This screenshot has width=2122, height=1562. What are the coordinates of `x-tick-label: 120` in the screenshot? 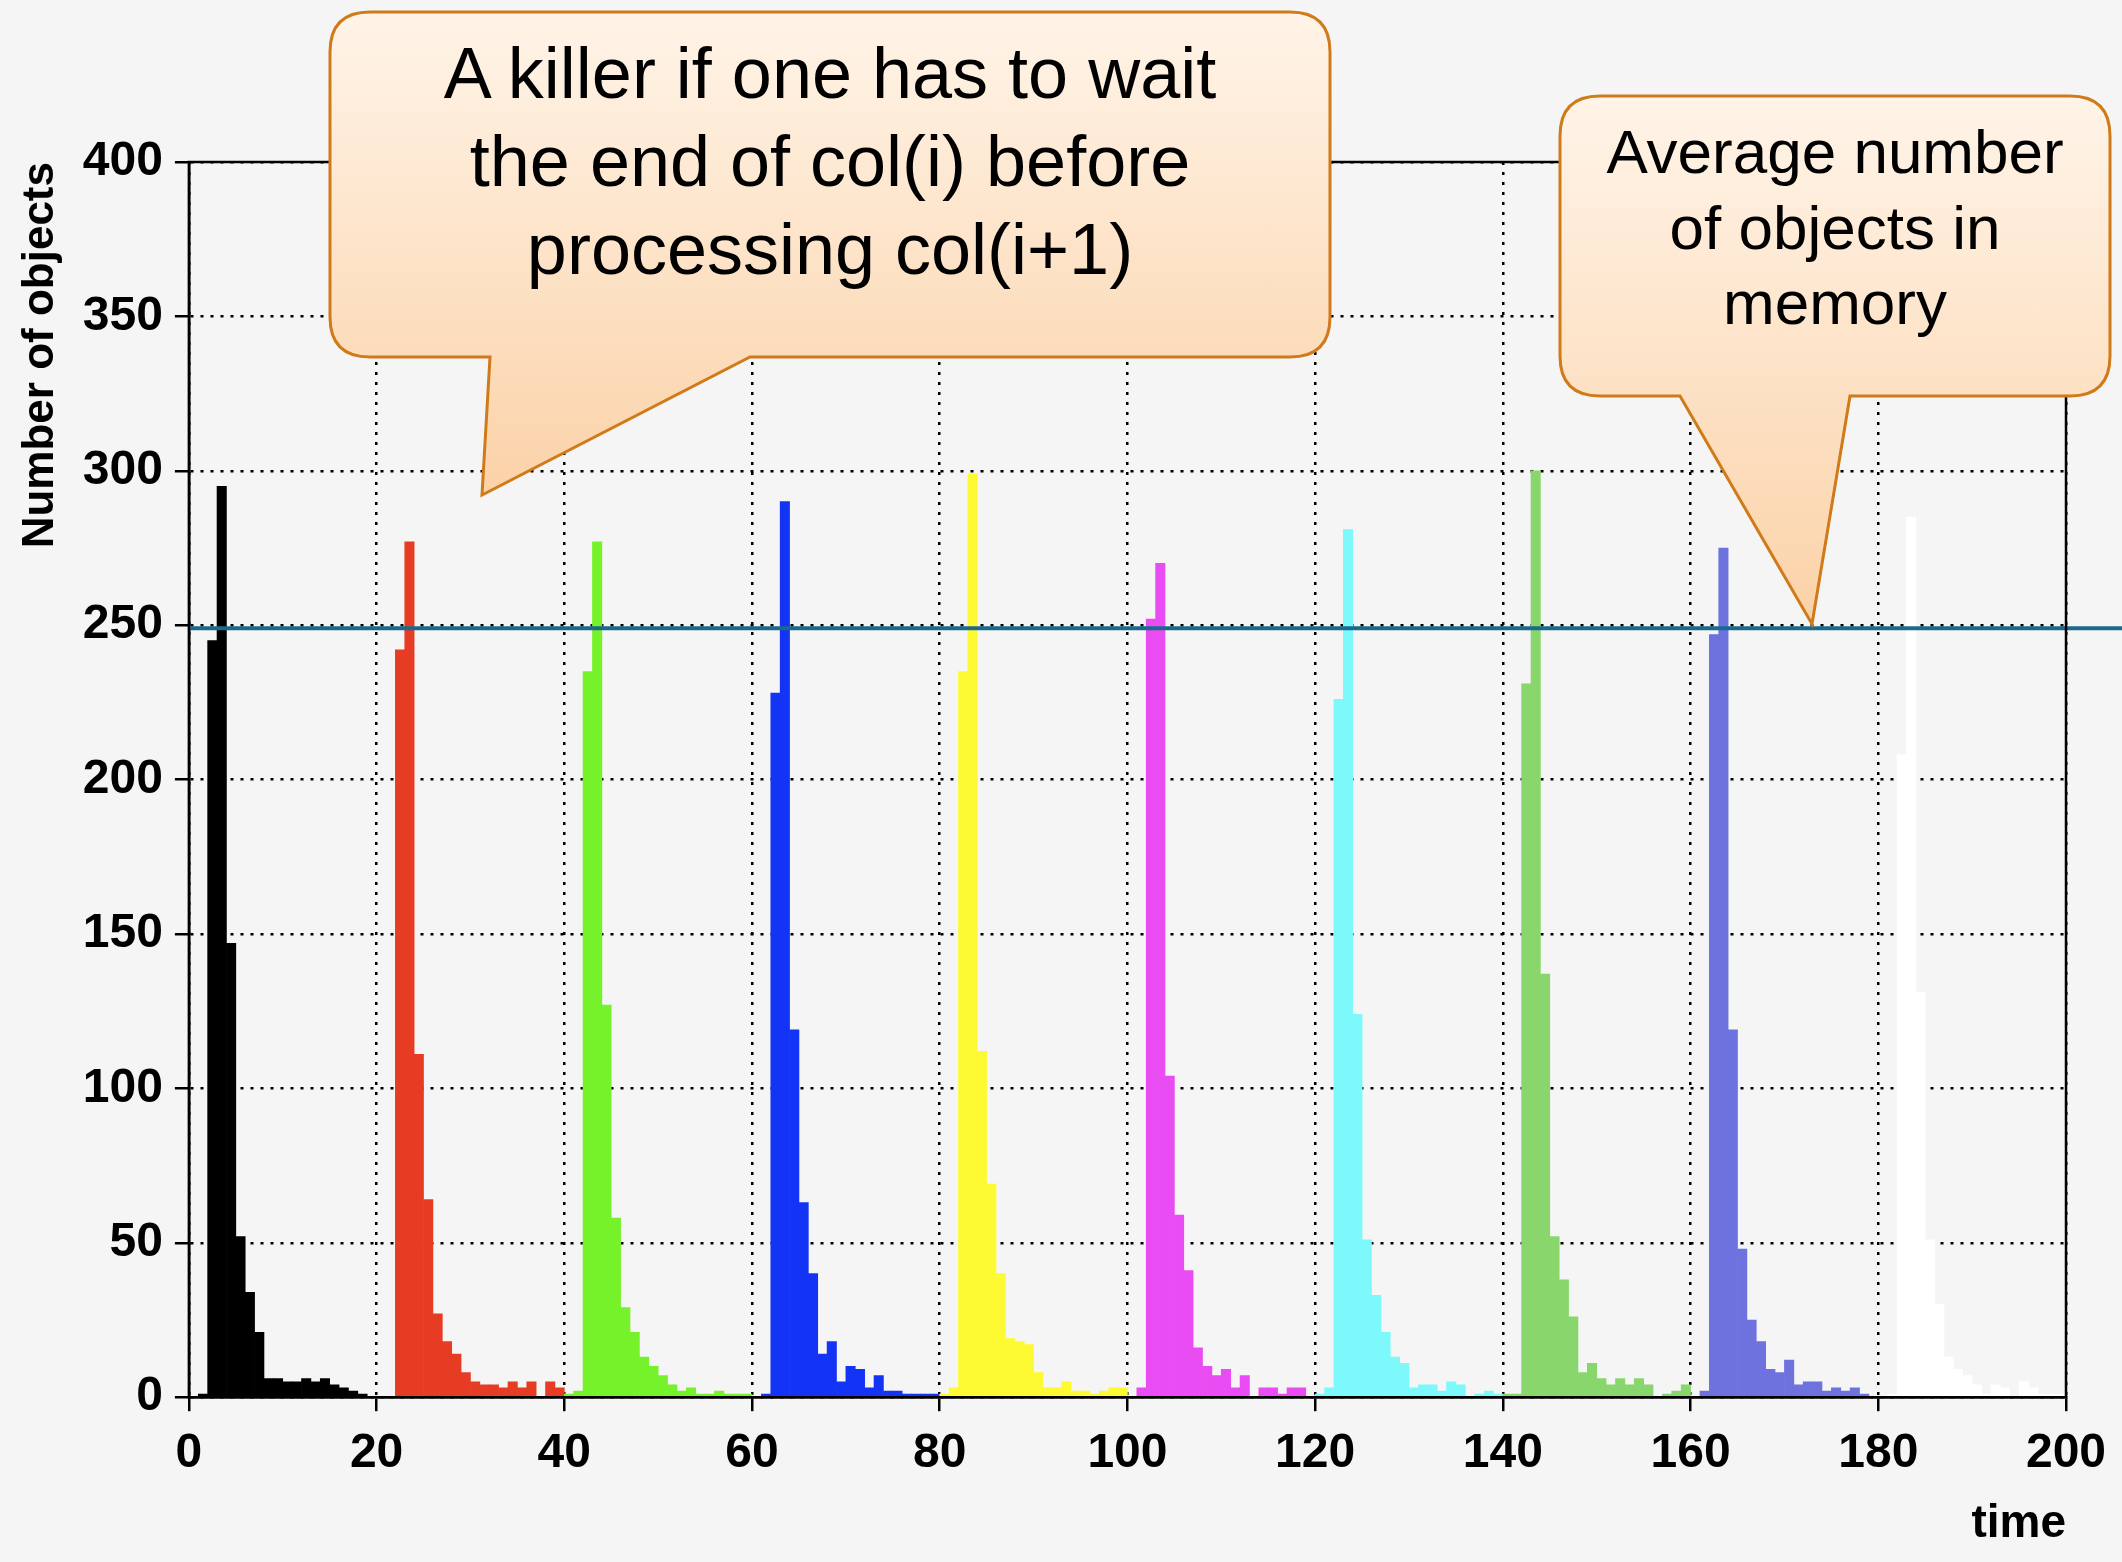 It's located at (1315, 1451).